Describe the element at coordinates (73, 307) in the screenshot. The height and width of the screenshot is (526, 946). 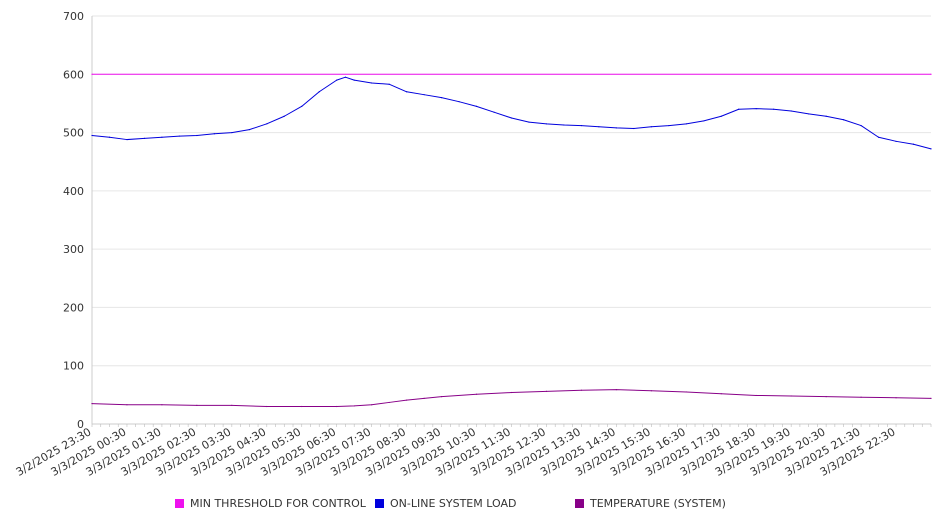
I see `y-tick-label: 200` at that location.